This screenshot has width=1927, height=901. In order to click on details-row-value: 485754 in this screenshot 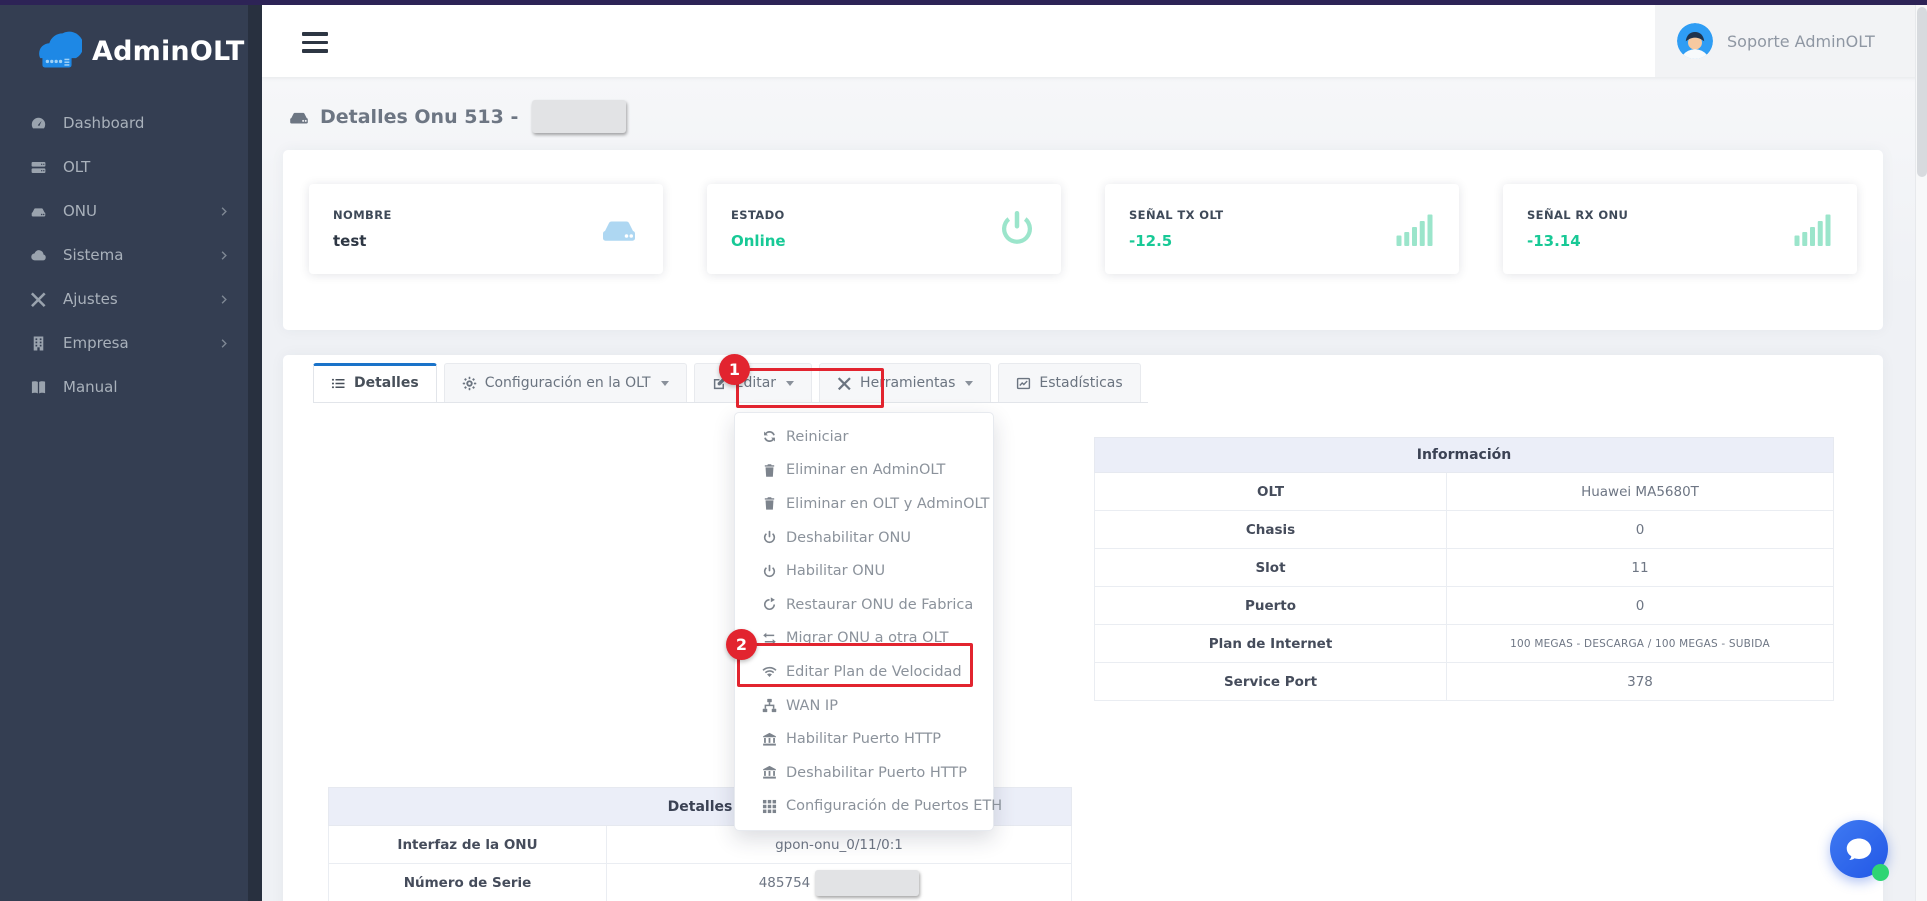, I will do `click(839, 882)`.